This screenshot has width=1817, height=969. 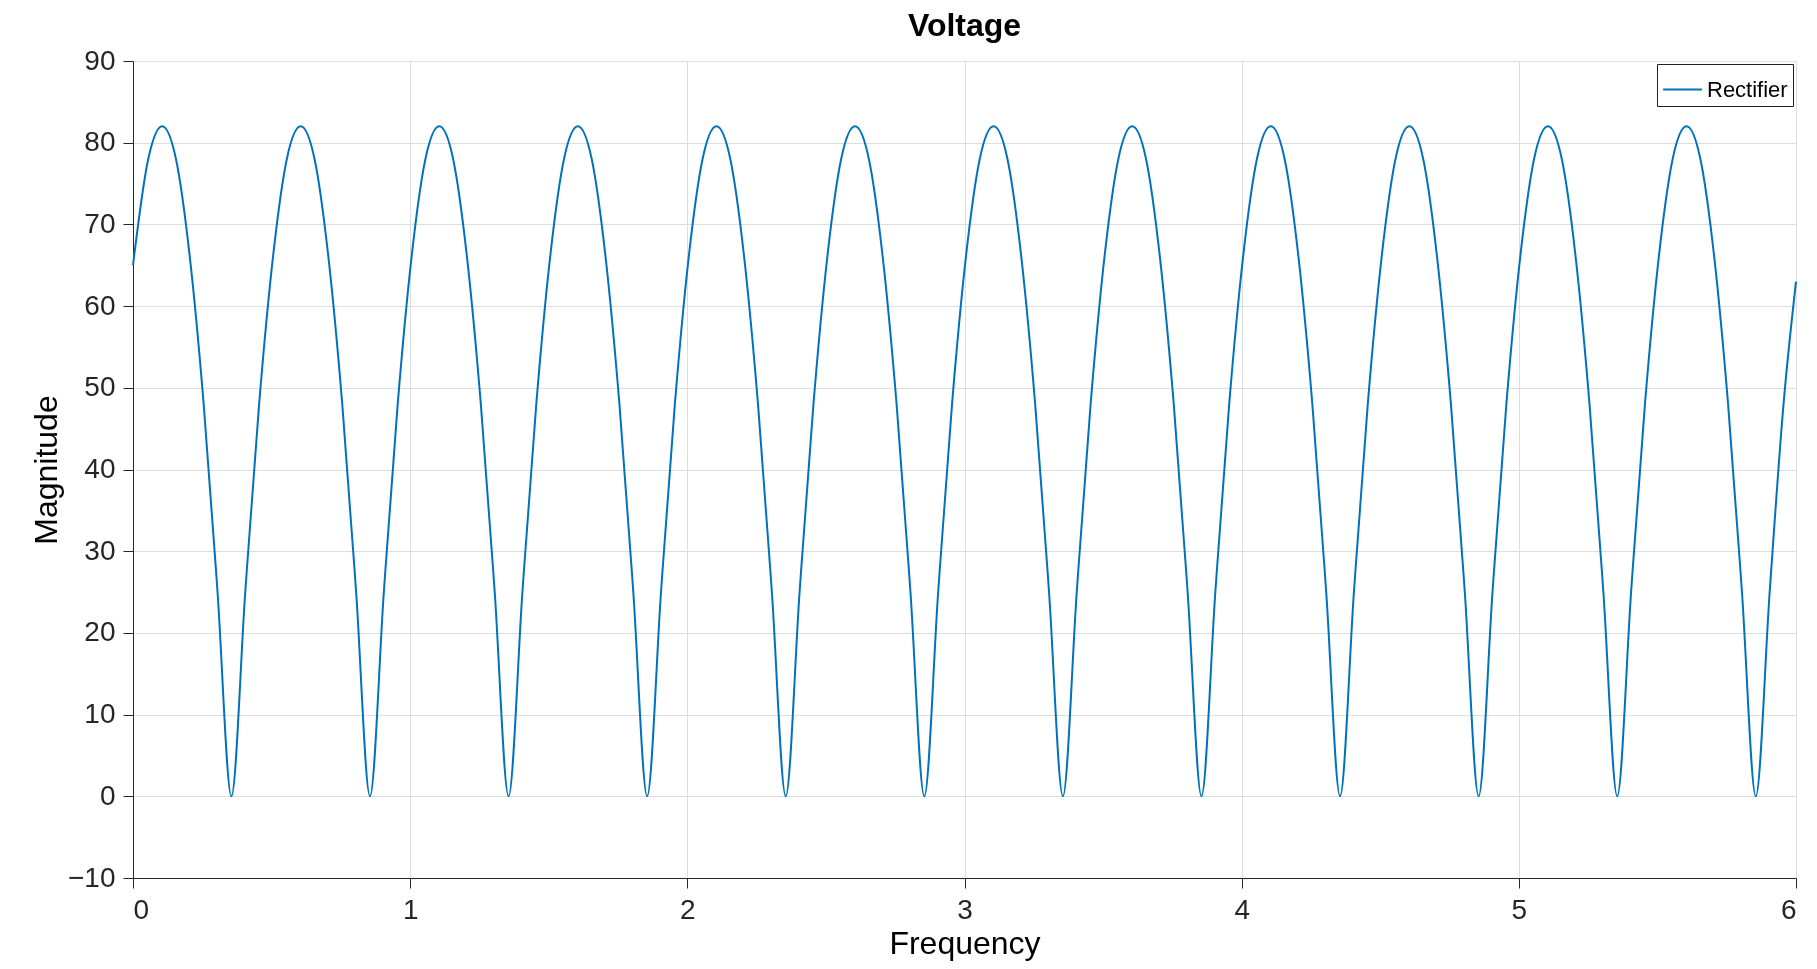 I want to click on x-tick-label: 2, so click(x=688, y=909).